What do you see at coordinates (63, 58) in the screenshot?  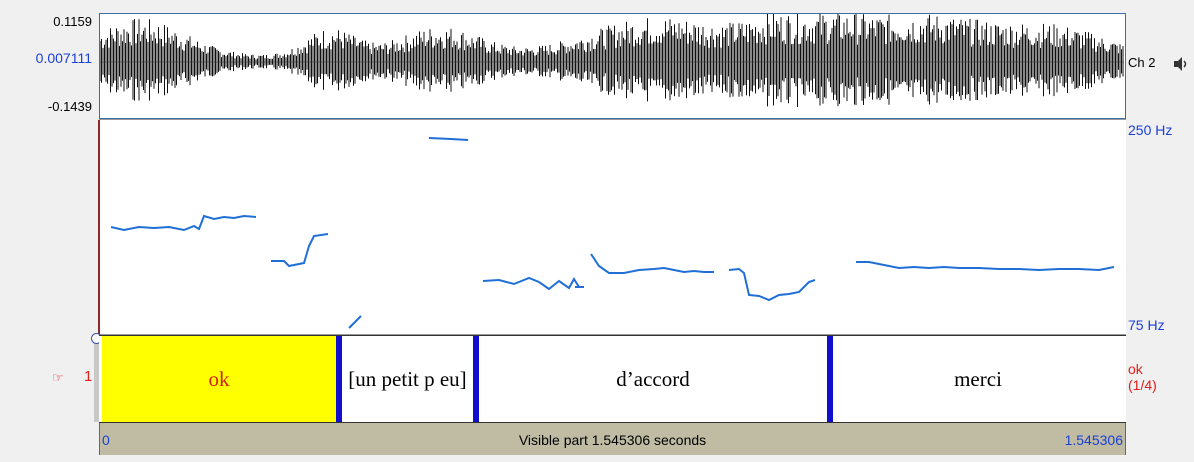 I see `waveform-cursor-value: 0.007111` at bounding box center [63, 58].